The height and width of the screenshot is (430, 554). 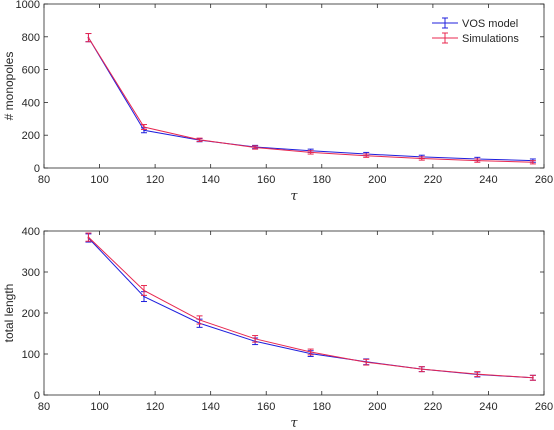 I want to click on y-tick-label: 1000, so click(x=28, y=5).